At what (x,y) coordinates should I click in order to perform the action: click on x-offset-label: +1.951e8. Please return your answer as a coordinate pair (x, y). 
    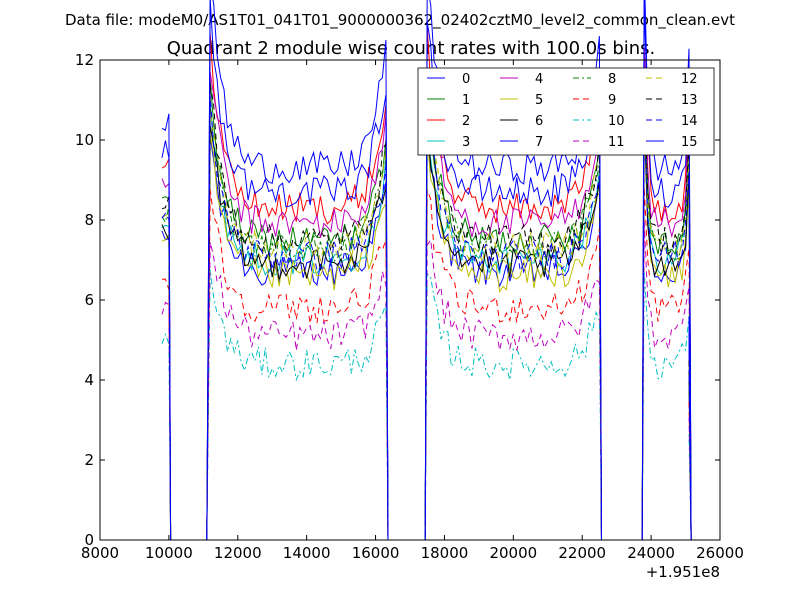
    Looking at the image, I should click on (683, 572).